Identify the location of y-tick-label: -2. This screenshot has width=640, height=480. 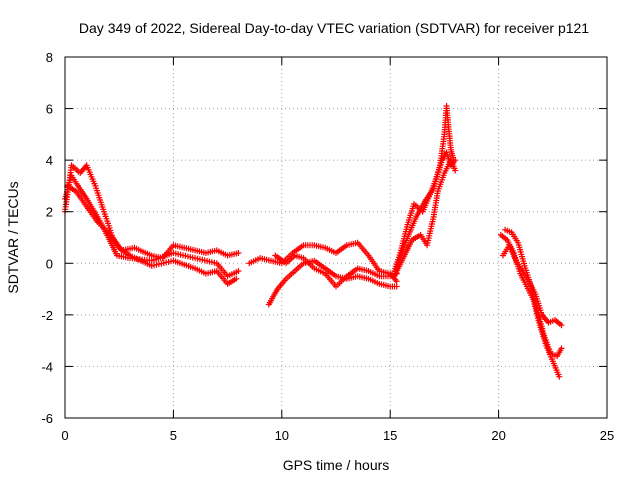
(47, 315).